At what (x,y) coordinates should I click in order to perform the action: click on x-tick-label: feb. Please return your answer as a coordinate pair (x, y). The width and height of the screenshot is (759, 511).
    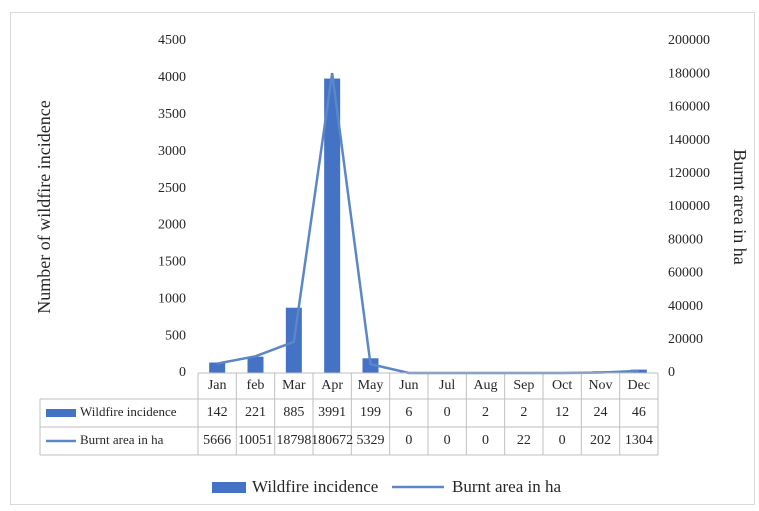
    Looking at the image, I should click on (256, 385).